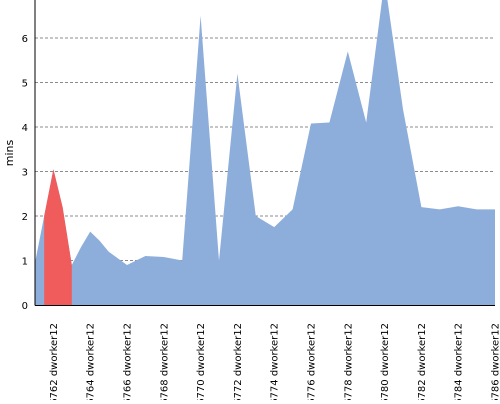  What do you see at coordinates (422, 361) in the screenshot?
I see `x-tick-label: #6782 dworker12` at bounding box center [422, 361].